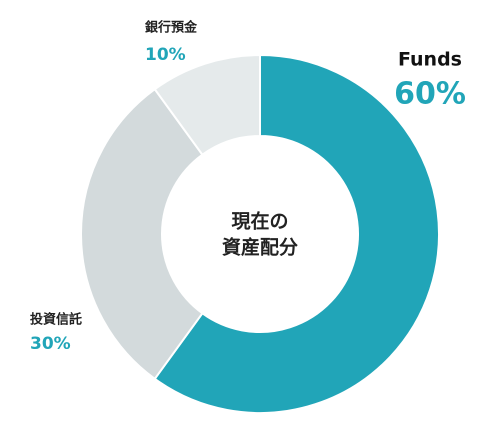  I want to click on slice, so click(207, 105).